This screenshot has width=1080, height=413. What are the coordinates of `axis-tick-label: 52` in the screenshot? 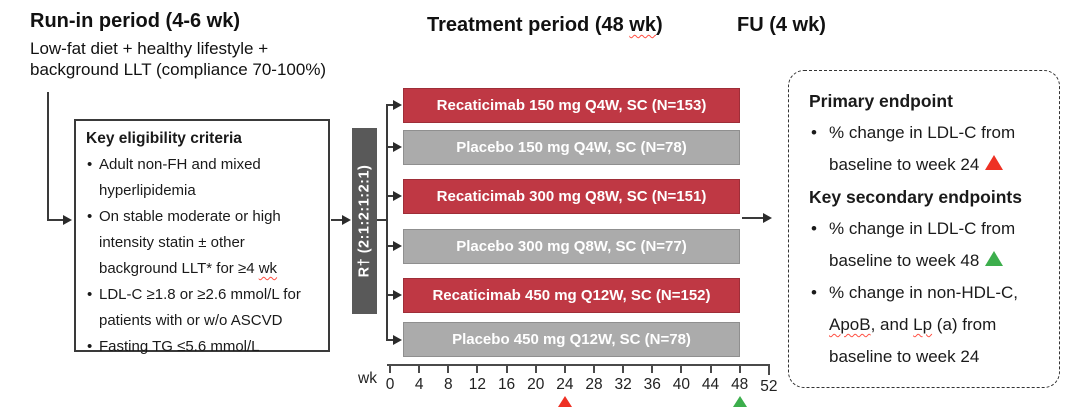 It's located at (769, 386).